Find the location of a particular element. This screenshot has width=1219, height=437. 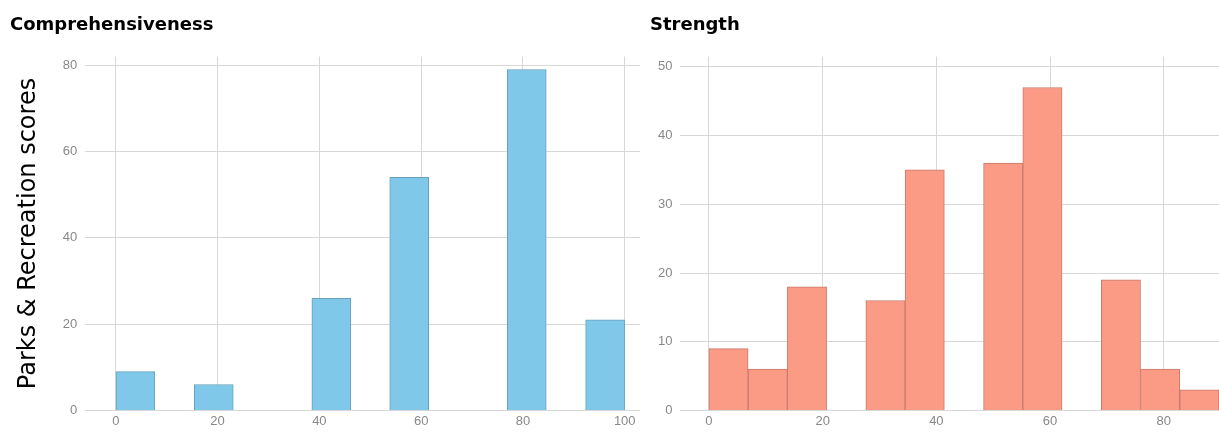

chart-title: Strength is located at coordinates (695, 24).